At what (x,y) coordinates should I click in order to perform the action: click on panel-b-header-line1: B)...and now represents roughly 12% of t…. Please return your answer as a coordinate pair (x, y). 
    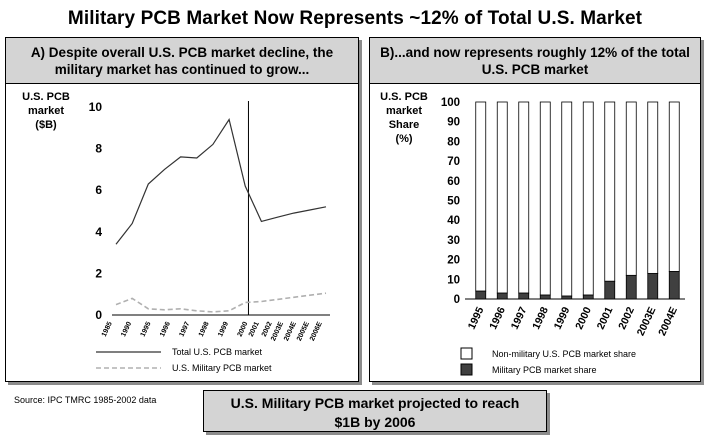
    Looking at the image, I should click on (535, 52).